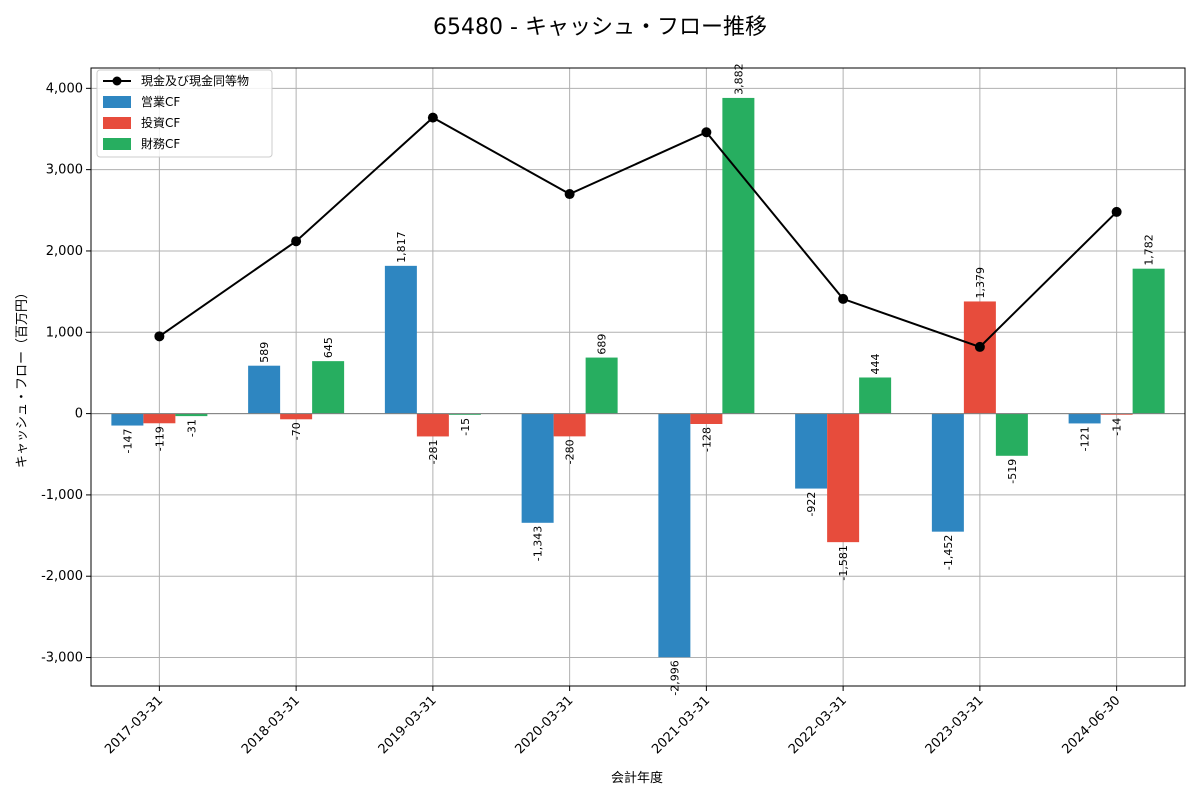 Image resolution: width=1200 pixels, height=800 pixels. Describe the element at coordinates (875, 363) in the screenshot. I see `bar-data-label: 444` at that location.